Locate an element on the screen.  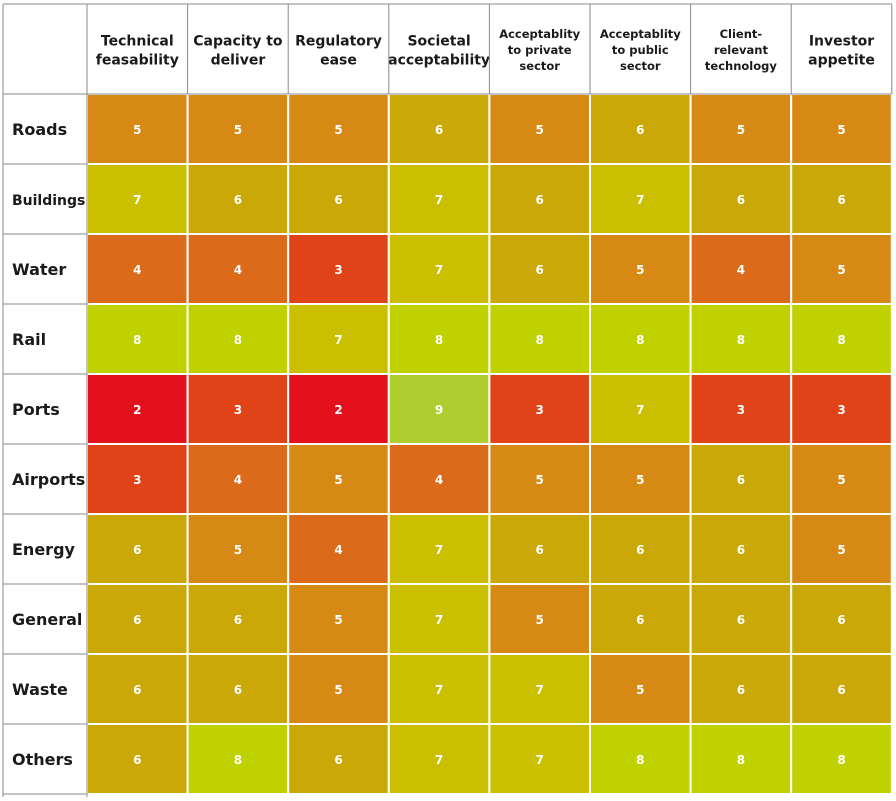
row-header: Ports is located at coordinates (36, 409).